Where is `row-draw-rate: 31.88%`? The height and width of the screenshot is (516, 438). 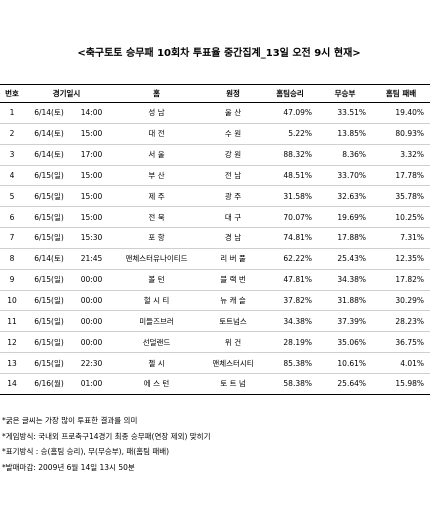 row-draw-rate: 31.88% is located at coordinates (345, 301).